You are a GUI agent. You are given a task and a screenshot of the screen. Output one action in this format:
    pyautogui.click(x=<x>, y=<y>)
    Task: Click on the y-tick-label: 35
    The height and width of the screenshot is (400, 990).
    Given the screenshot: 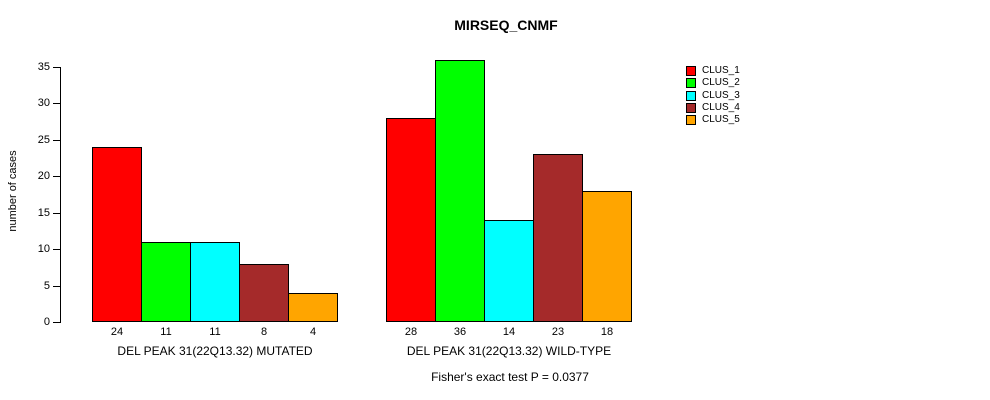 What is the action you would take?
    pyautogui.click(x=43, y=67)
    